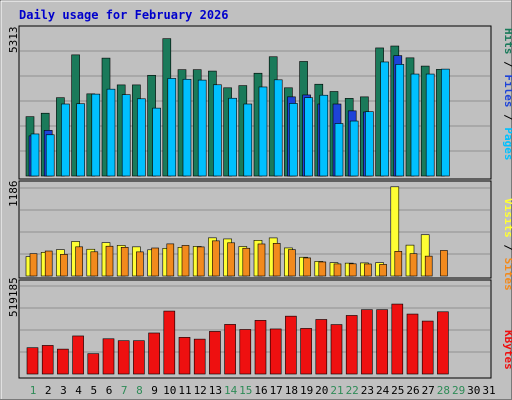 This screenshot has height=400, width=512. Describe the element at coordinates (428, 390) in the screenshot. I see `x-label-day-27: 27` at that location.